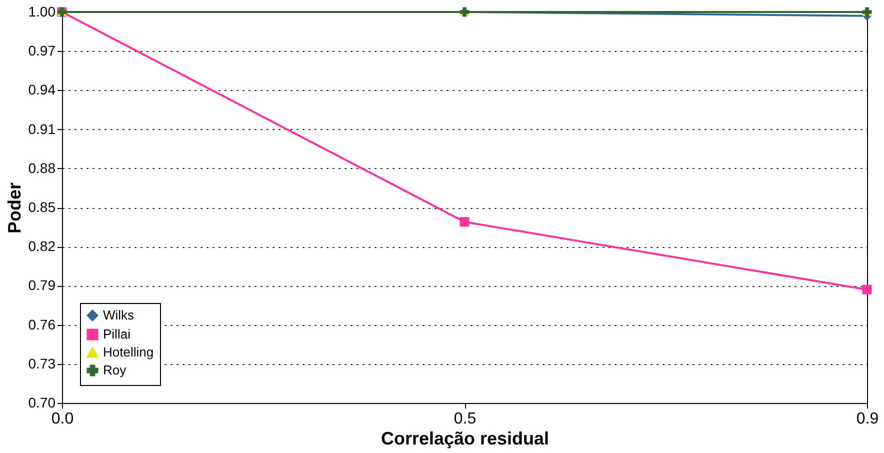 This screenshot has width=884, height=453. What do you see at coordinates (42, 285) in the screenshot?
I see `y-tick-label: 0.79` at bounding box center [42, 285].